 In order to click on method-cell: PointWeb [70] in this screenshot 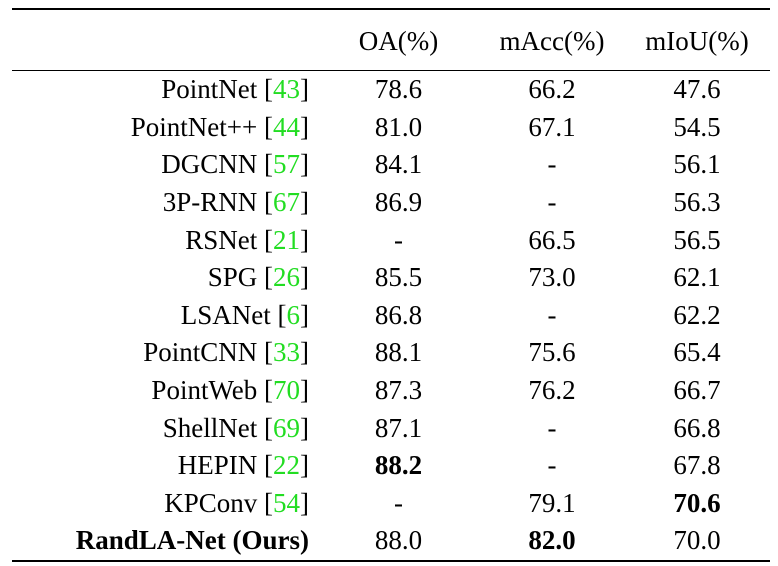, I will do `click(230, 390)`.